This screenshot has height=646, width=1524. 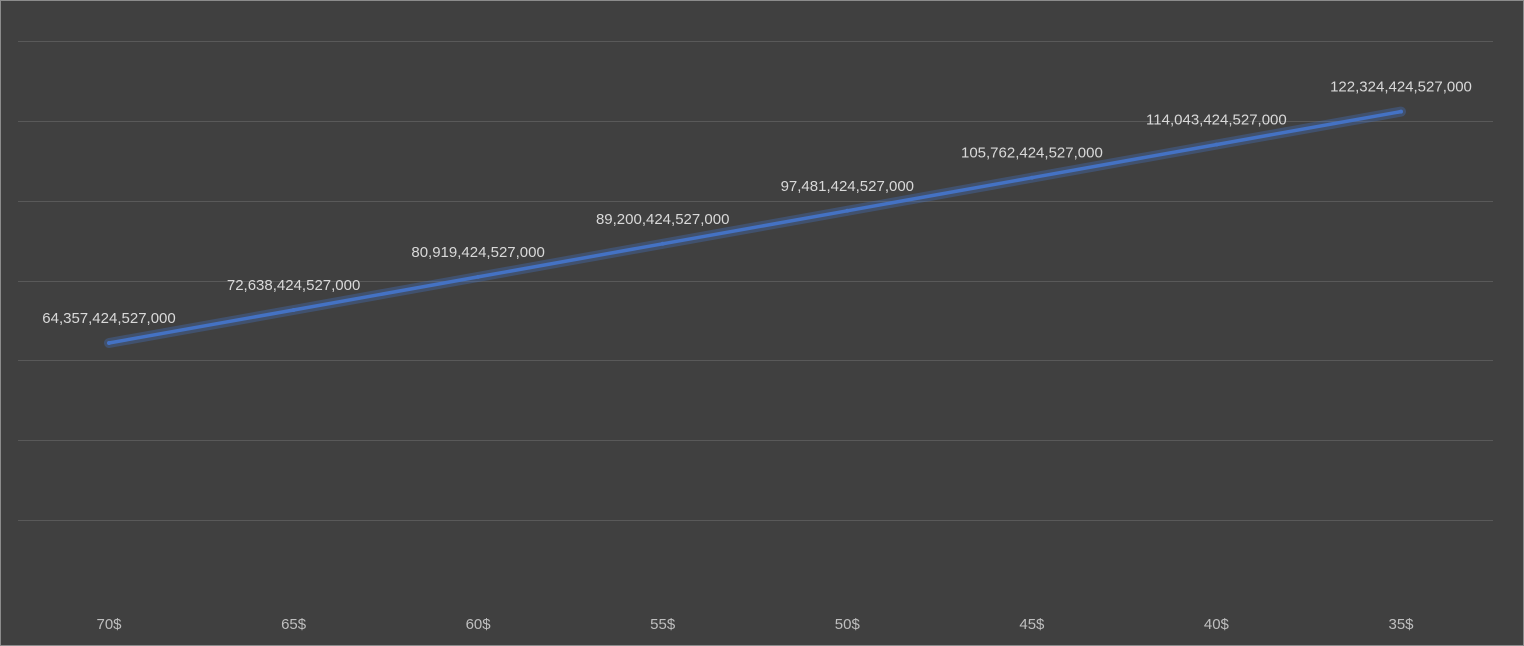 What do you see at coordinates (1401, 87) in the screenshot?
I see `data-label-7: 122,324,424,527,000` at bounding box center [1401, 87].